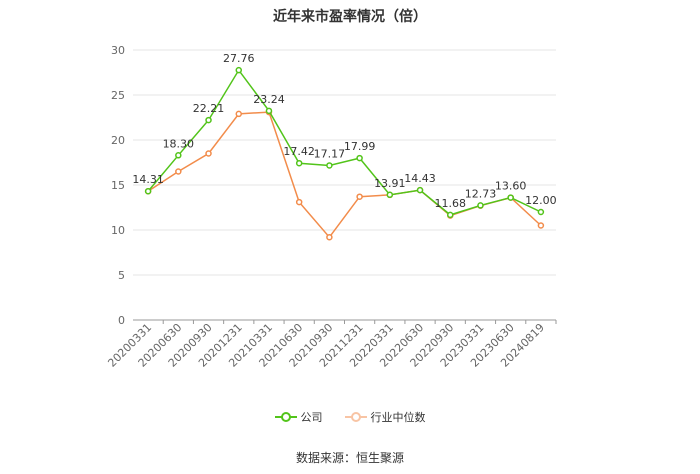  Describe the element at coordinates (179, 143) in the screenshot. I see `data-label-company: 18.30` at that location.